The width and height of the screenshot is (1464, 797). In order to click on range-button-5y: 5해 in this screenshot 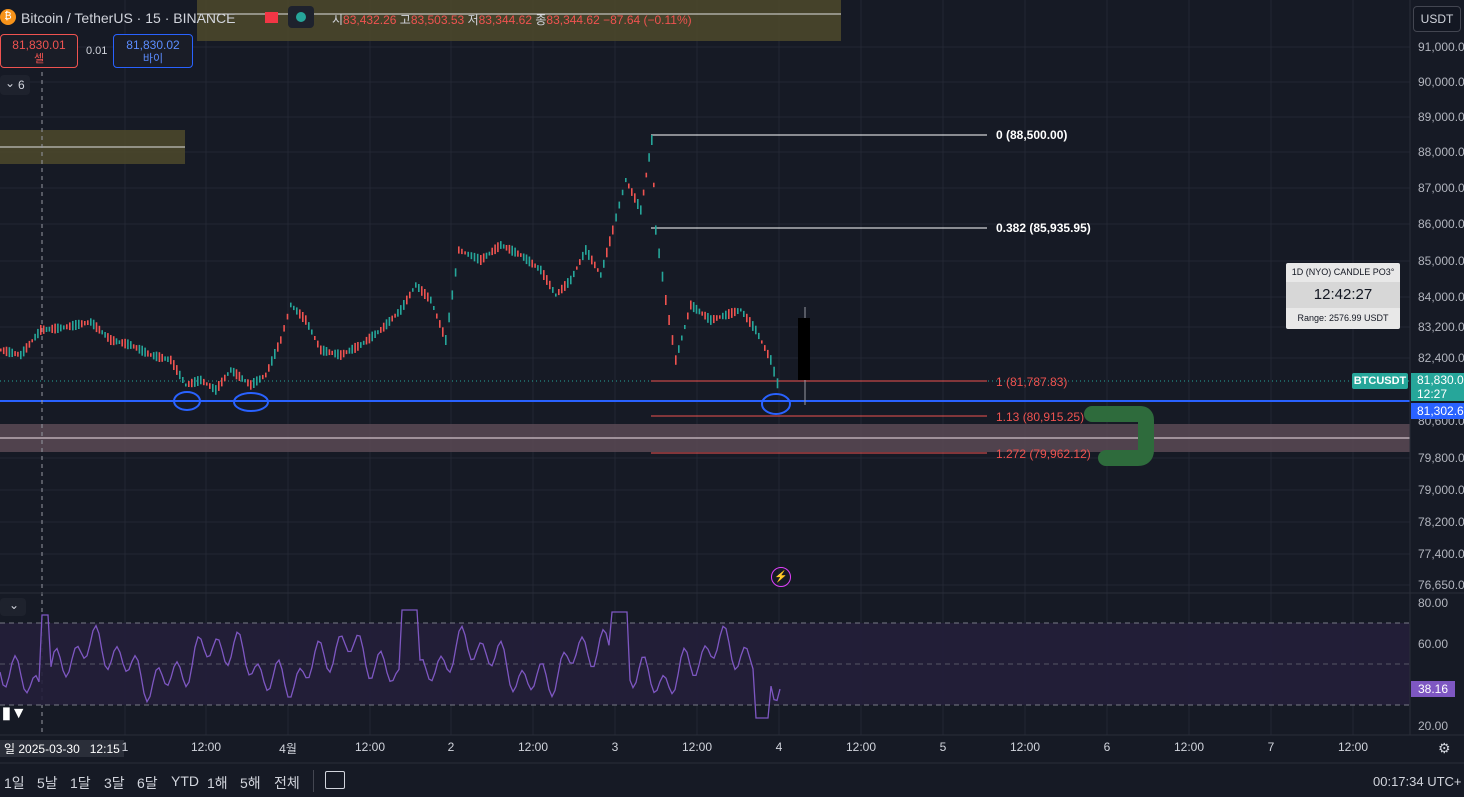, I will do `click(250, 783)`.